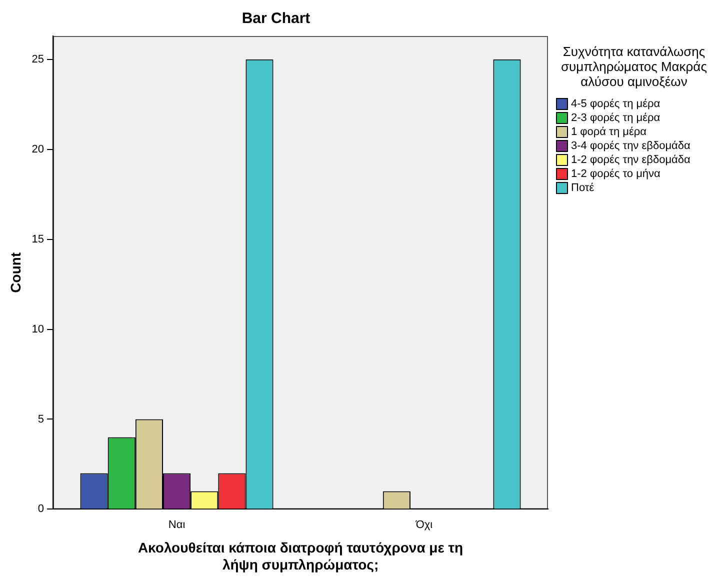 The width and height of the screenshot is (714, 578). Describe the element at coordinates (634, 66) in the screenshot. I see `legend-title: Συχνότητα κατανάλωσης συμπληρώματος Μακράς αλύσου αμινοξέων` at that location.